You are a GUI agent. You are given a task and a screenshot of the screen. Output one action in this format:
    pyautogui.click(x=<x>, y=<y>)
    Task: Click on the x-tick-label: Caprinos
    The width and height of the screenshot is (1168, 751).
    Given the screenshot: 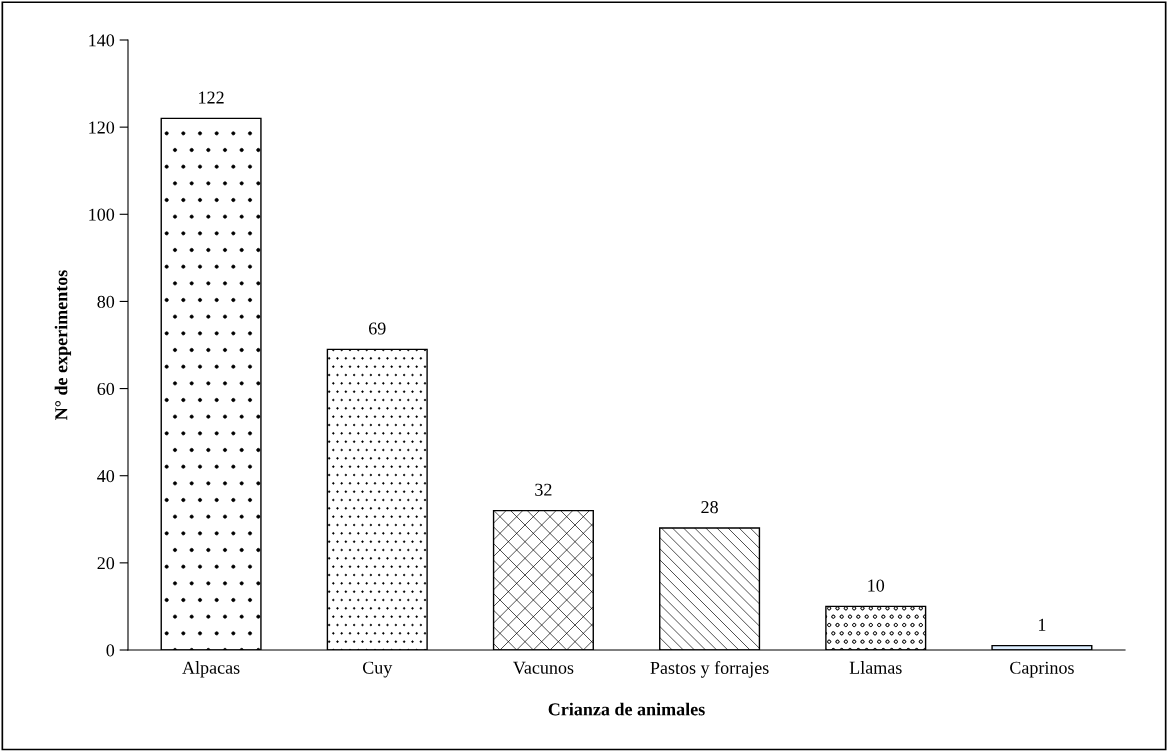 What is the action you would take?
    pyautogui.click(x=1042, y=669)
    